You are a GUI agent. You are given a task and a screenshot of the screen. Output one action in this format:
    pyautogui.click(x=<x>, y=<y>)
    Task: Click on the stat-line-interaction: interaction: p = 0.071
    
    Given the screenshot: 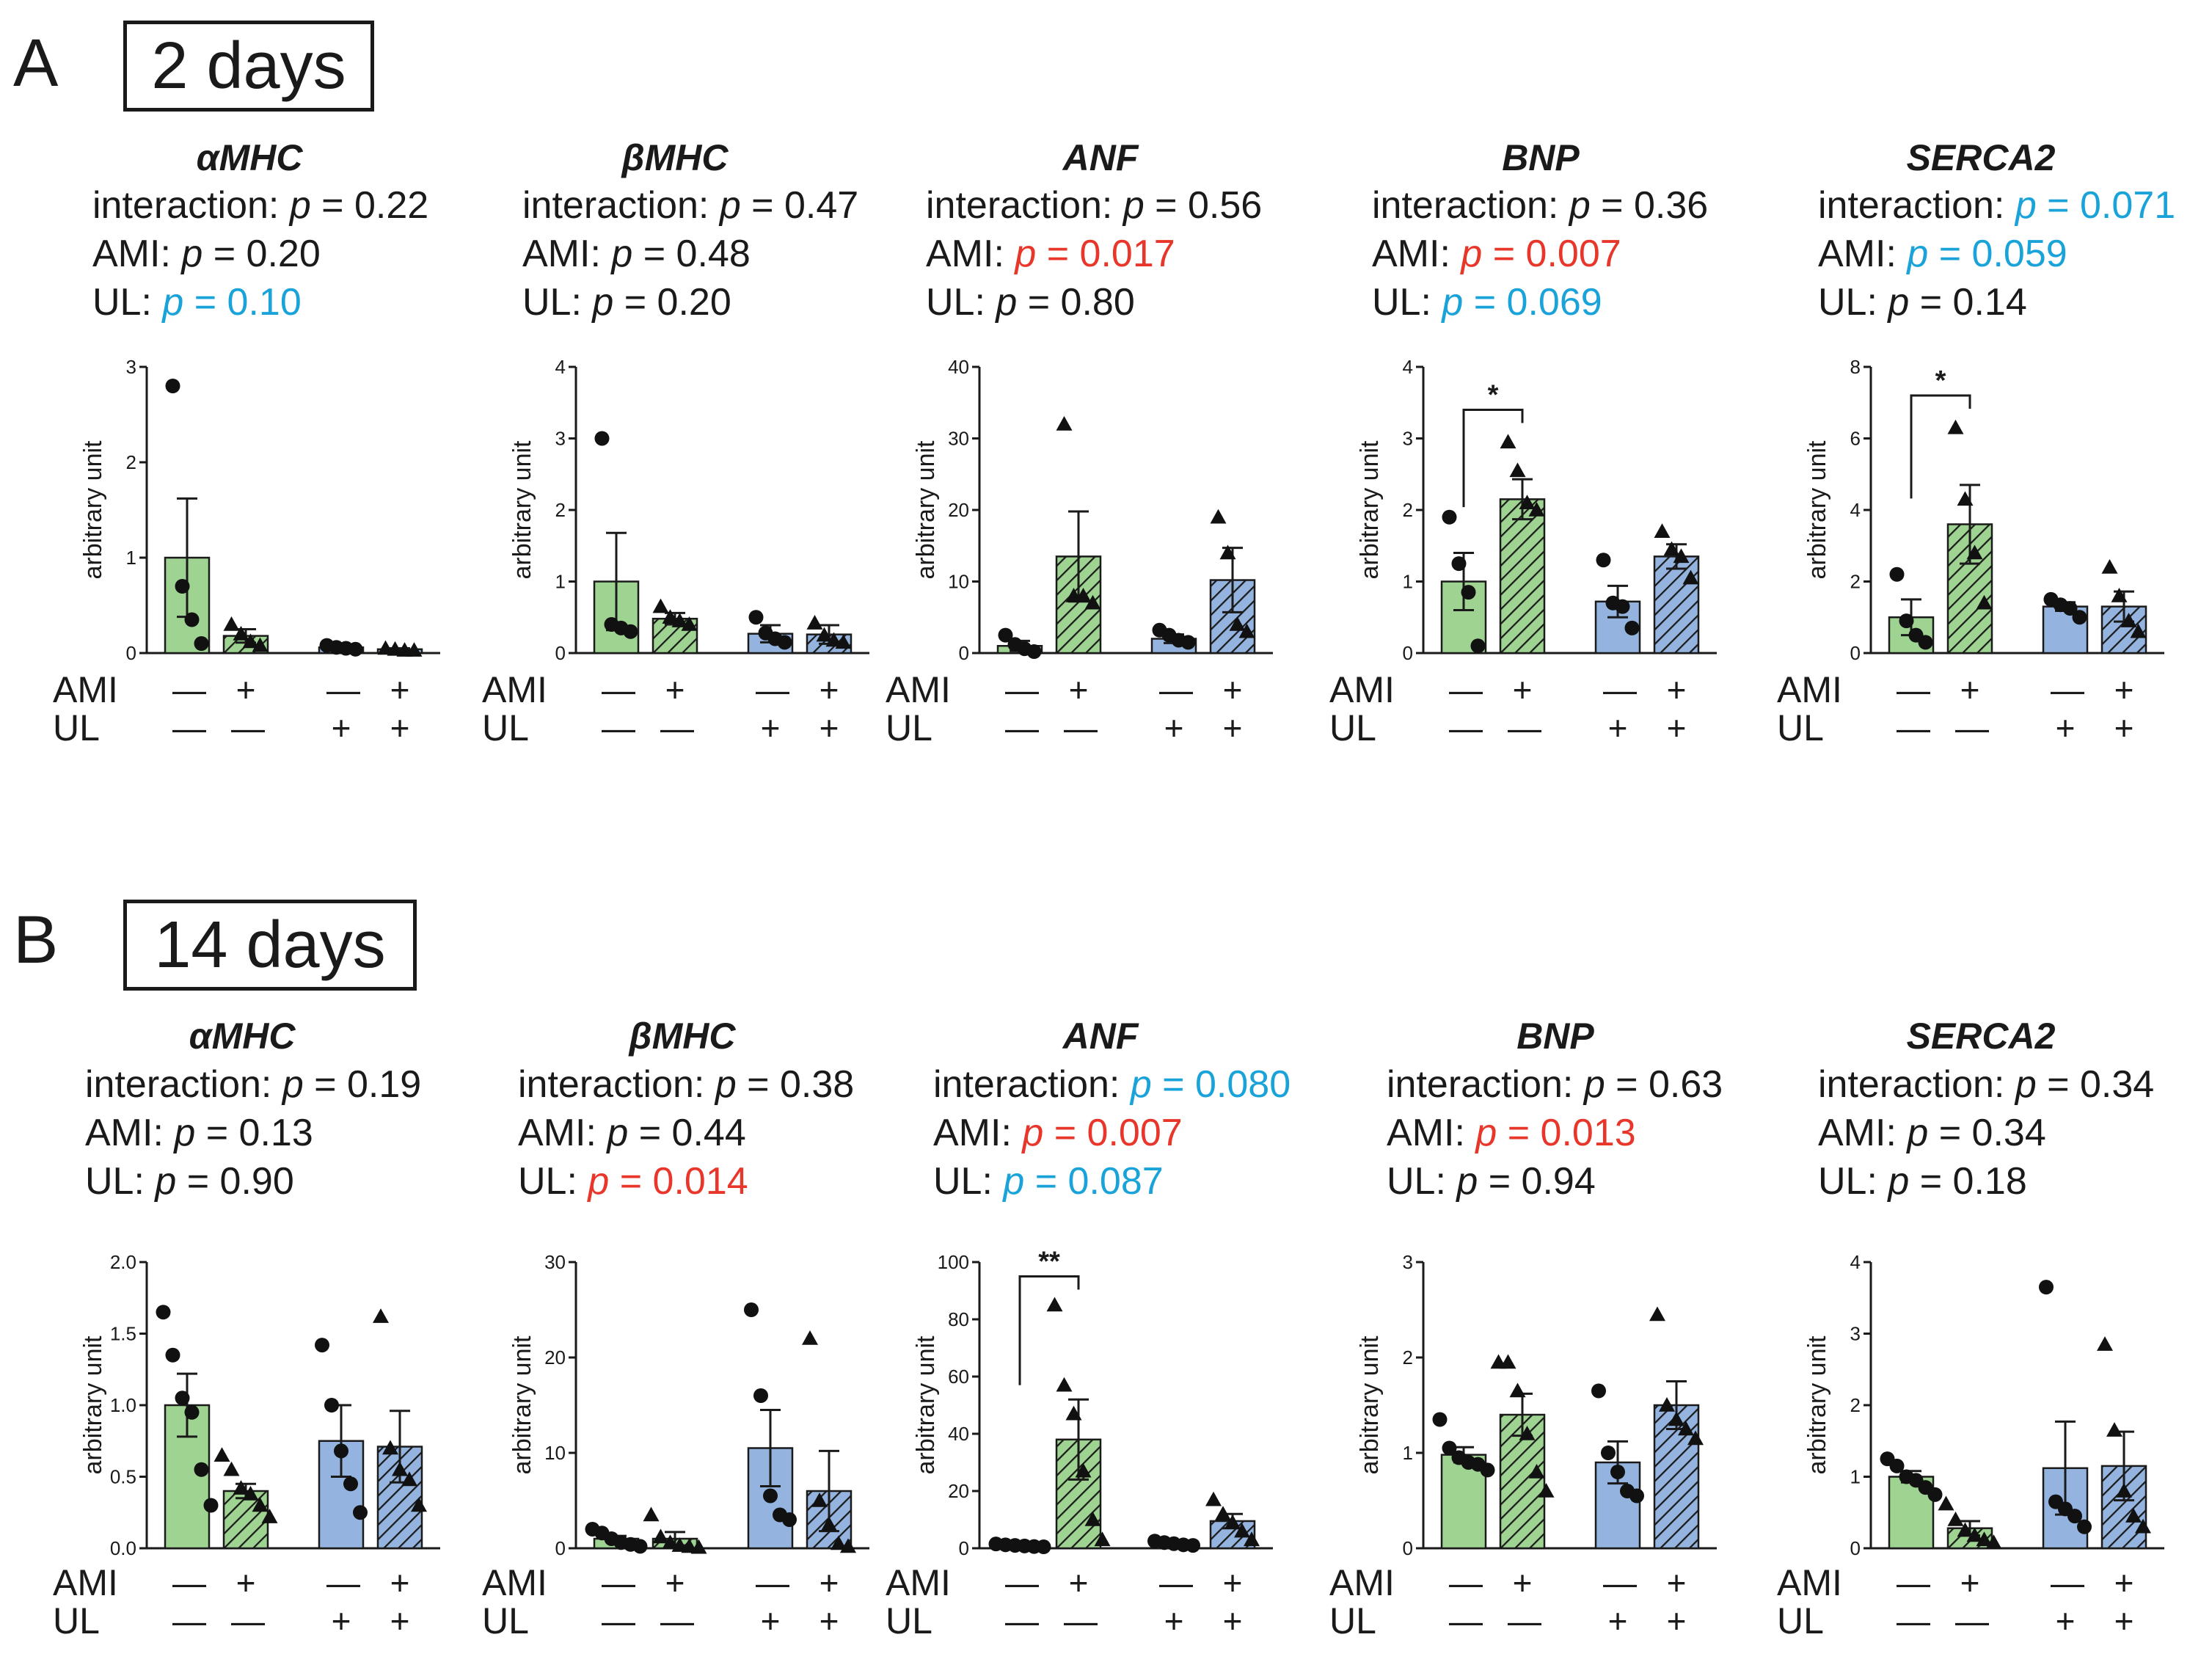 What is the action you would take?
    pyautogui.click(x=1997, y=205)
    